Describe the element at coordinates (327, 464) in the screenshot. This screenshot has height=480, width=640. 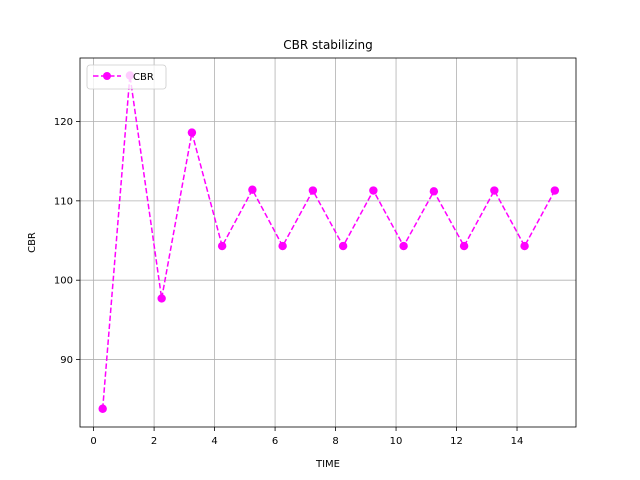
I see `x-axis-label: TIME` at that location.